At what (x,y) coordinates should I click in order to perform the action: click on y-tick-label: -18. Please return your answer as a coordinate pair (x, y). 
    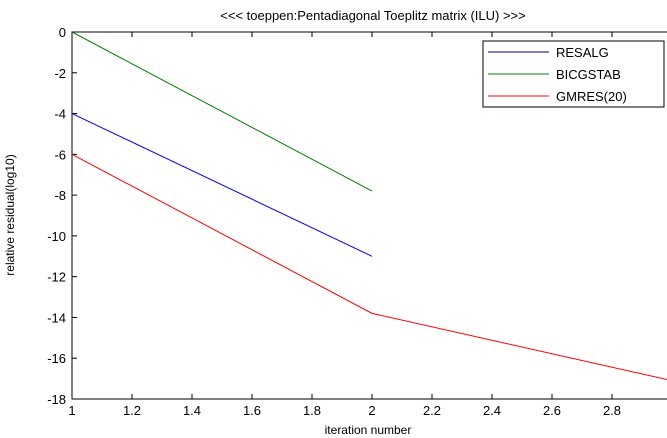
    Looking at the image, I should click on (56, 399).